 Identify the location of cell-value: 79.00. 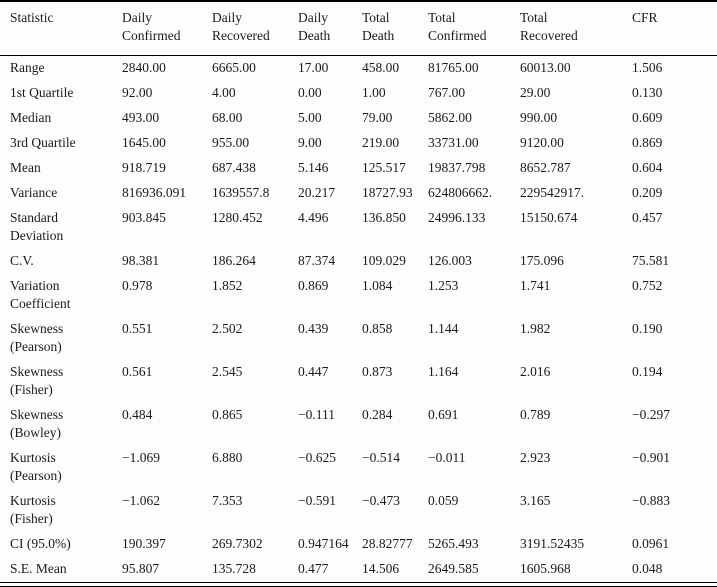
(377, 117).